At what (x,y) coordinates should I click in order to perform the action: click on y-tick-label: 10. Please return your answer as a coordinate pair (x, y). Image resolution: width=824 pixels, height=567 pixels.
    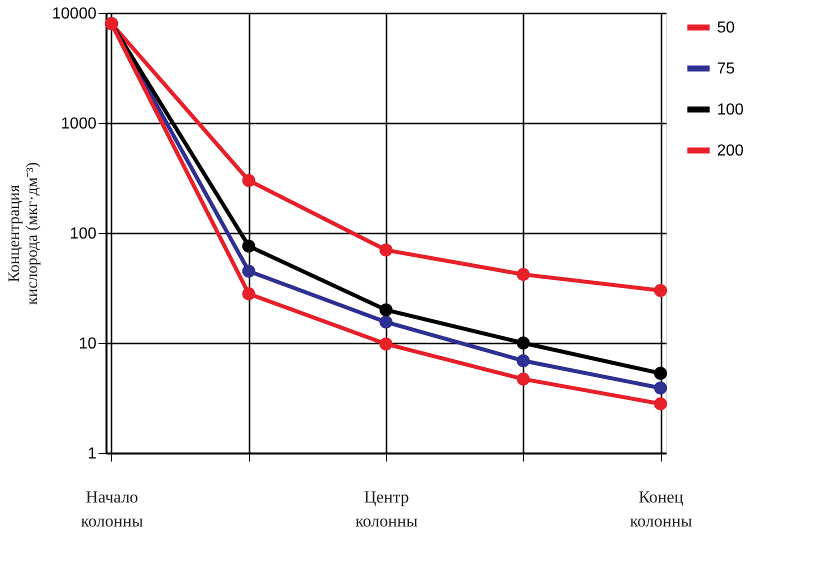
    Looking at the image, I should click on (87, 344).